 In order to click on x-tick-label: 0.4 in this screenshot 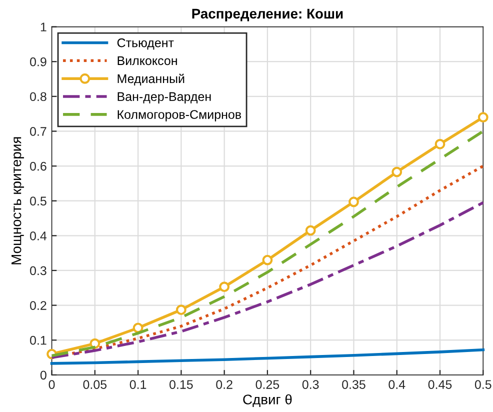, I will do `click(397, 384)`.